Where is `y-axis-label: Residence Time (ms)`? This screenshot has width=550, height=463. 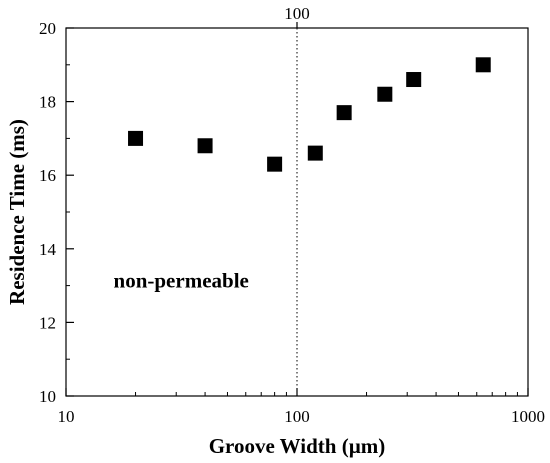
y-axis-label: Residence Time (ms) is located at coordinates (17, 212).